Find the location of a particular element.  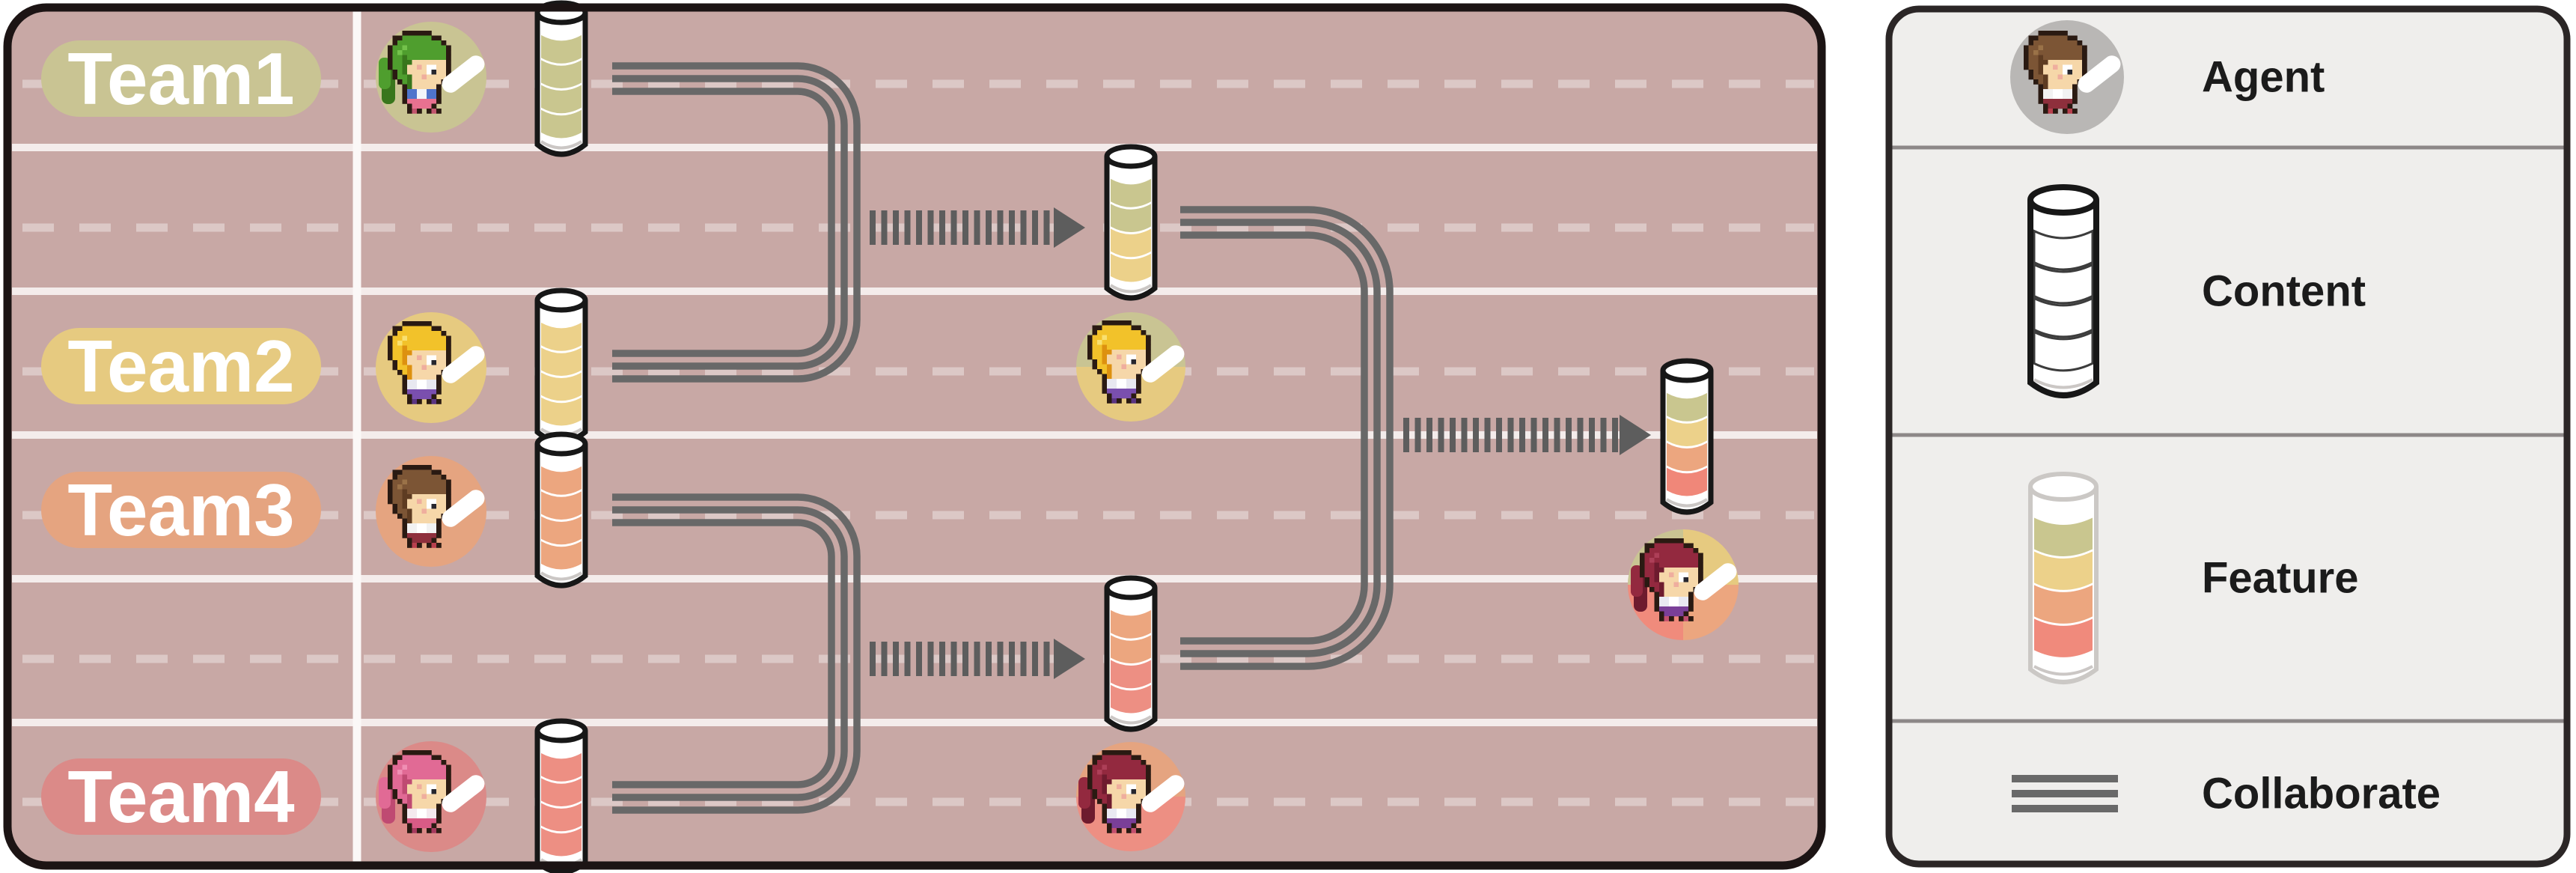

legend-content-icon is located at coordinates (2063, 291).